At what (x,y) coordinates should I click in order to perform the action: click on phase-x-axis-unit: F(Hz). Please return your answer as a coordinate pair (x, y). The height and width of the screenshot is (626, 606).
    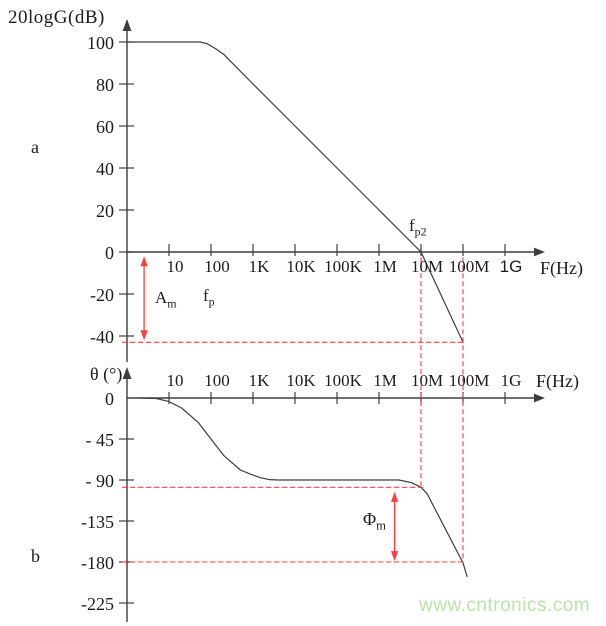
    Looking at the image, I should click on (557, 381).